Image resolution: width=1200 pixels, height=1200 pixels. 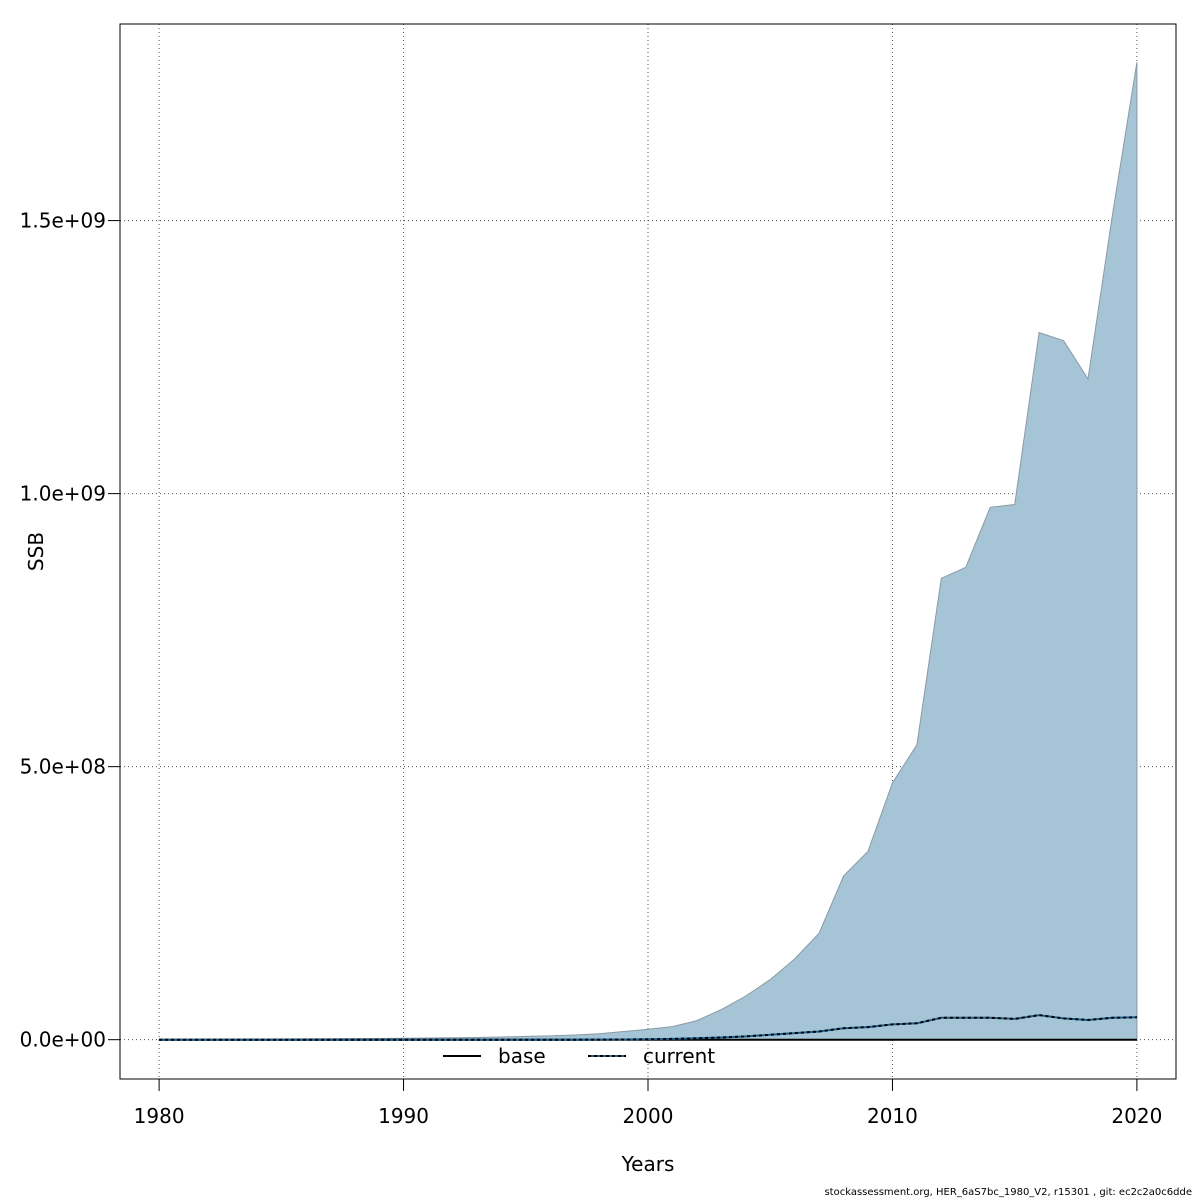 I want to click on x-tick-label-2000: 2000, so click(x=648, y=1116).